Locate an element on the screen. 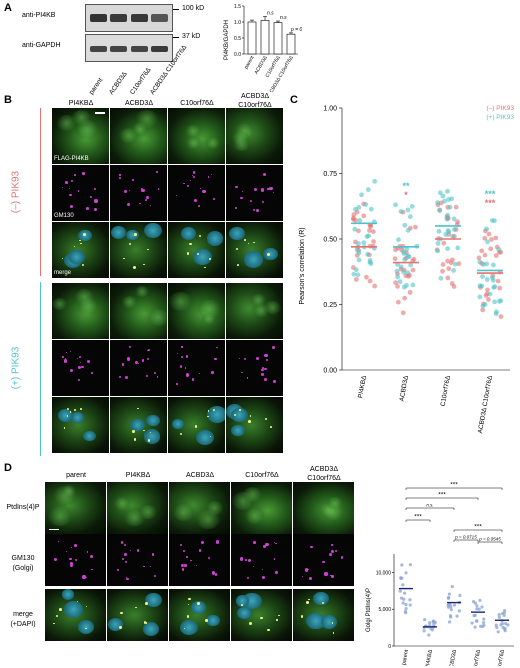 This screenshot has height=668, width=520. marker-37kd: 37 kD is located at coordinates (191, 36).